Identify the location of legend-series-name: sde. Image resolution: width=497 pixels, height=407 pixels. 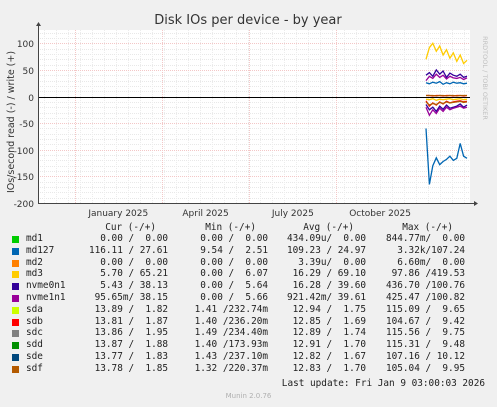
(34, 356).